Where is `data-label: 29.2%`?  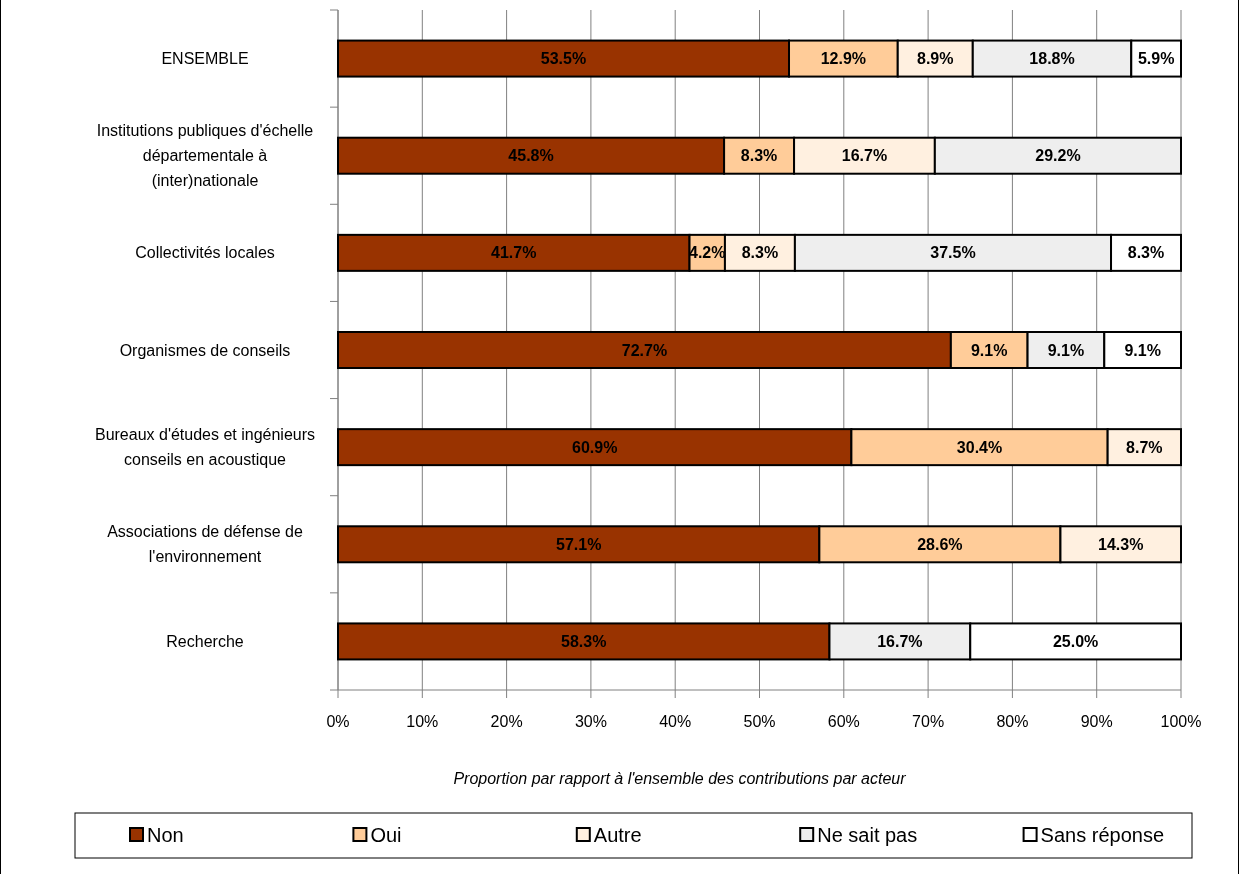 data-label: 29.2% is located at coordinates (1058, 156).